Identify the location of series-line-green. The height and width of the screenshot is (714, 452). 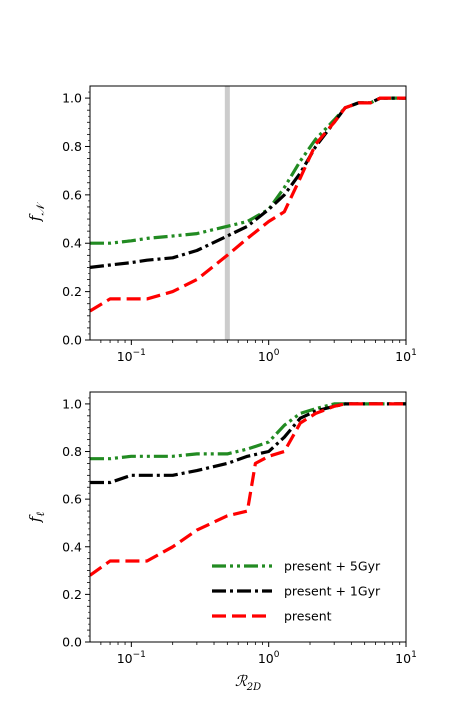
(248, 170).